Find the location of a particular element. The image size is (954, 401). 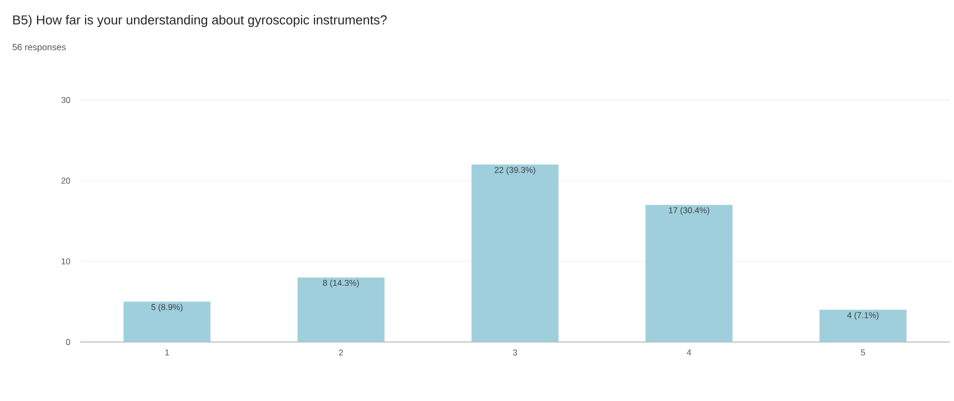

data-label: 8 (14.3%) is located at coordinates (341, 284).